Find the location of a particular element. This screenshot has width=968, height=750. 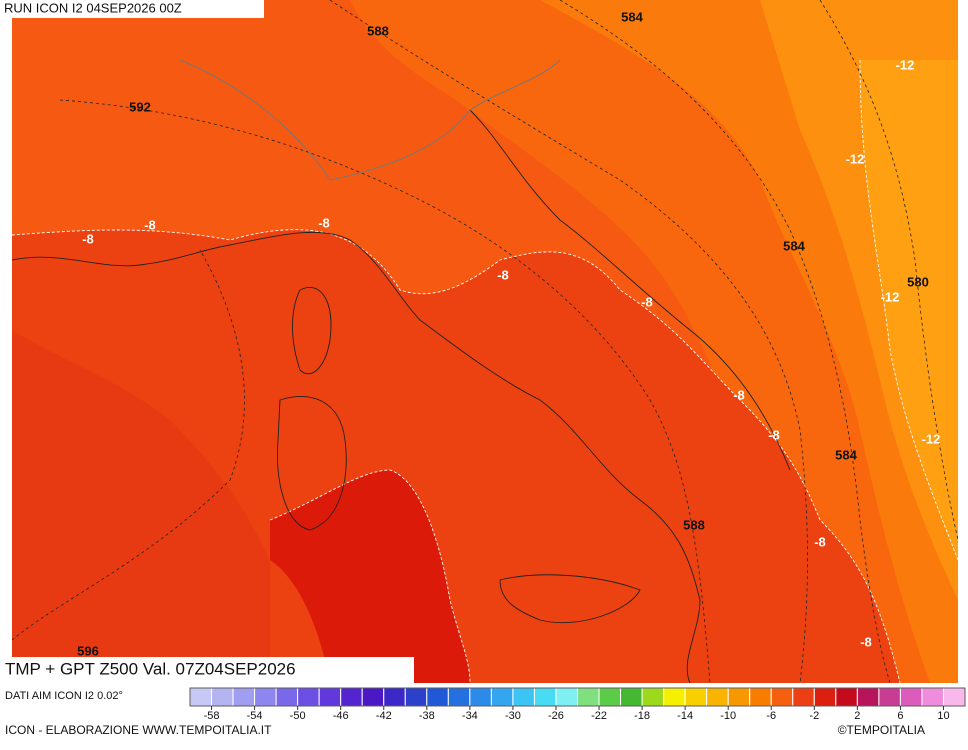

west-zone is located at coordinates (141, 506).